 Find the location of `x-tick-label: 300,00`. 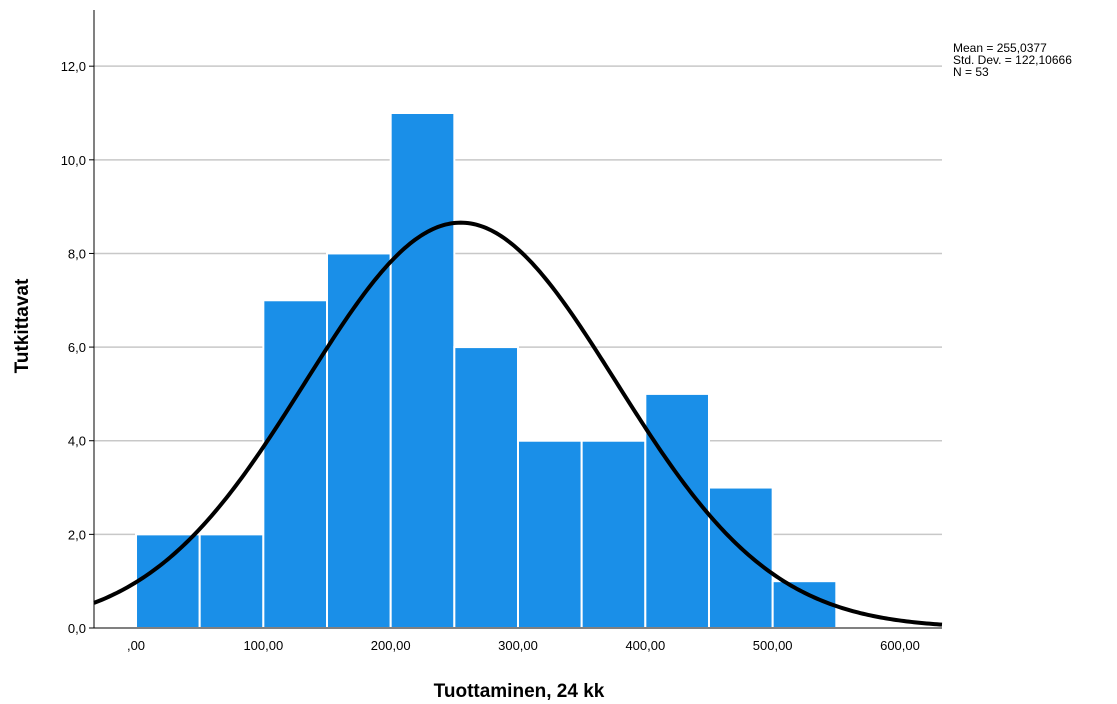

x-tick-label: 300,00 is located at coordinates (518, 645).